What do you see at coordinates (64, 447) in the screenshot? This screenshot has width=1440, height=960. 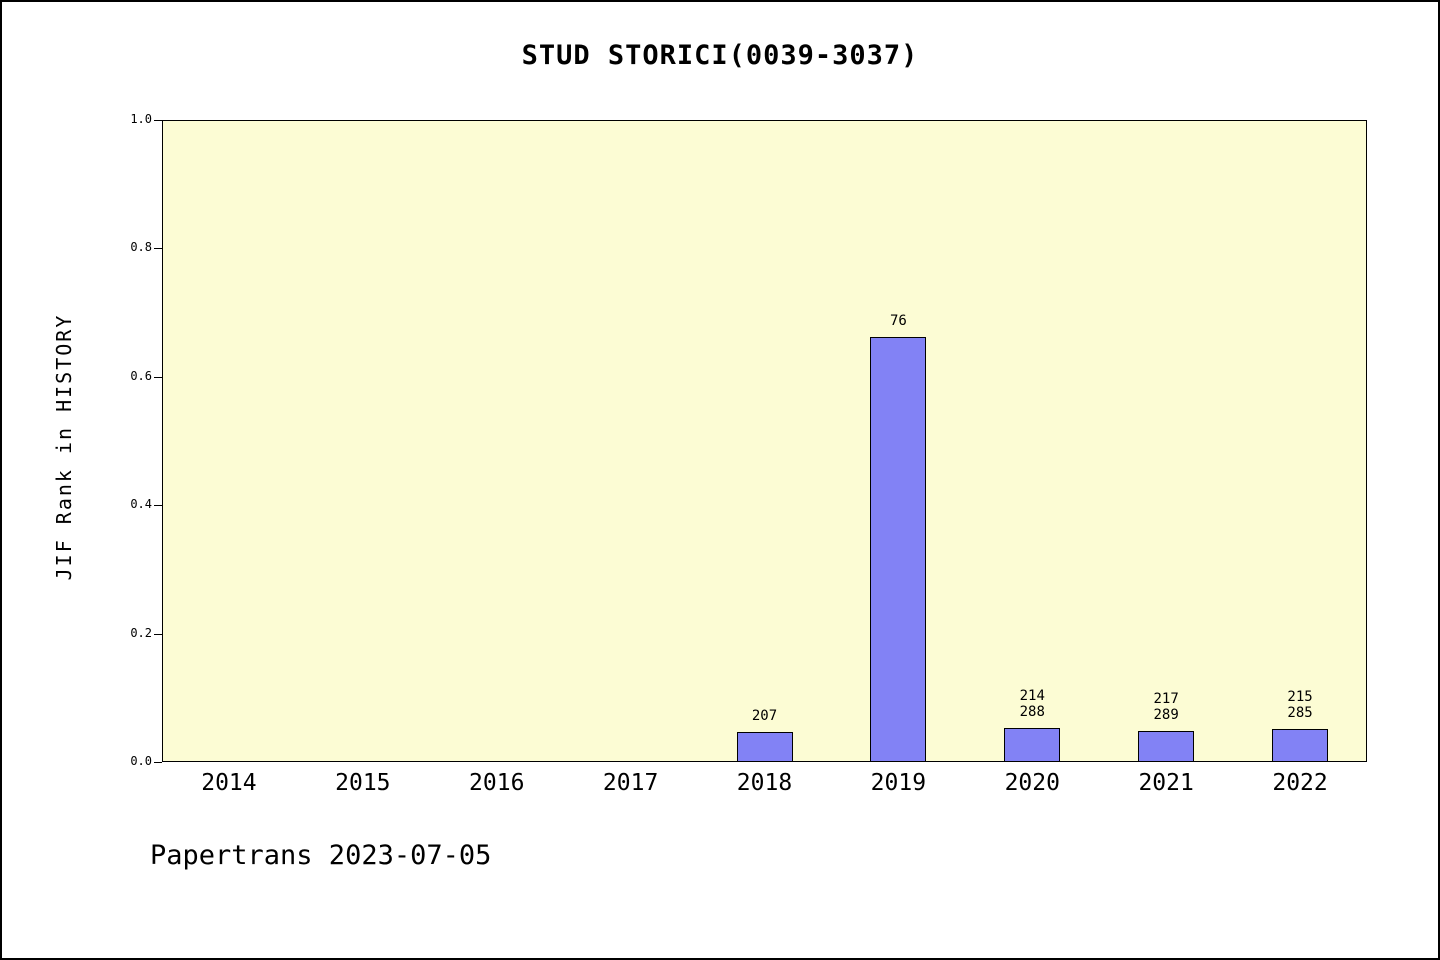 I see `y-axis-label: JIF Rank in HISTORY` at bounding box center [64, 447].